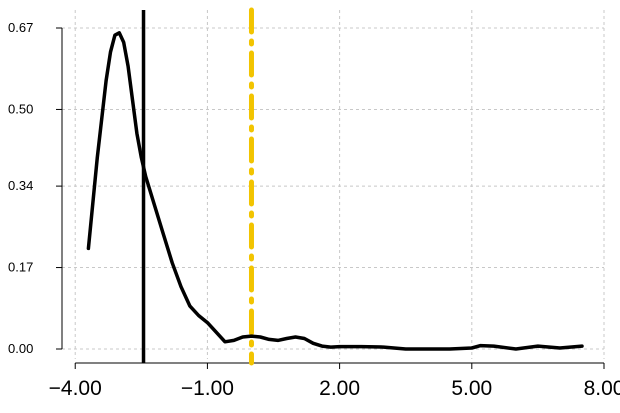 The width and height of the screenshot is (620, 413). I want to click on x-tick-label: −4.00, so click(75, 388).